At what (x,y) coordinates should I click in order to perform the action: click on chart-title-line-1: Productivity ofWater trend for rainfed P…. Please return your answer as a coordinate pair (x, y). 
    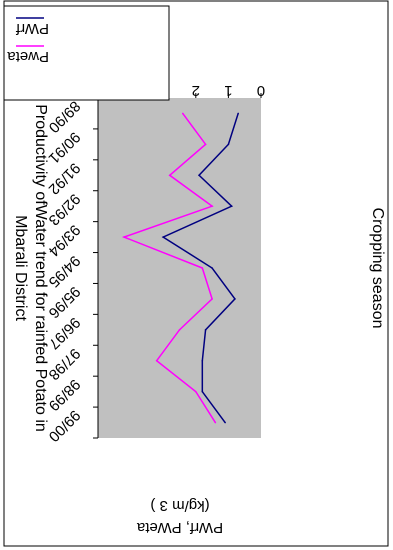
    Looking at the image, I should click on (40, 268).